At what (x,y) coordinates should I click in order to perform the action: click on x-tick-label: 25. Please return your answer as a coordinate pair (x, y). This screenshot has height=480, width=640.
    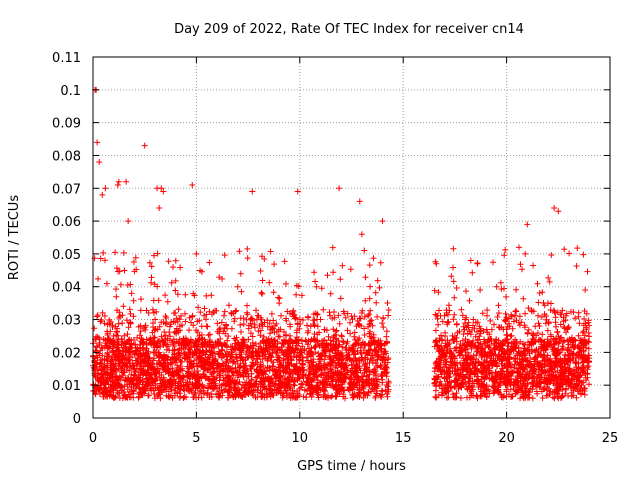
    Looking at the image, I should click on (610, 438).